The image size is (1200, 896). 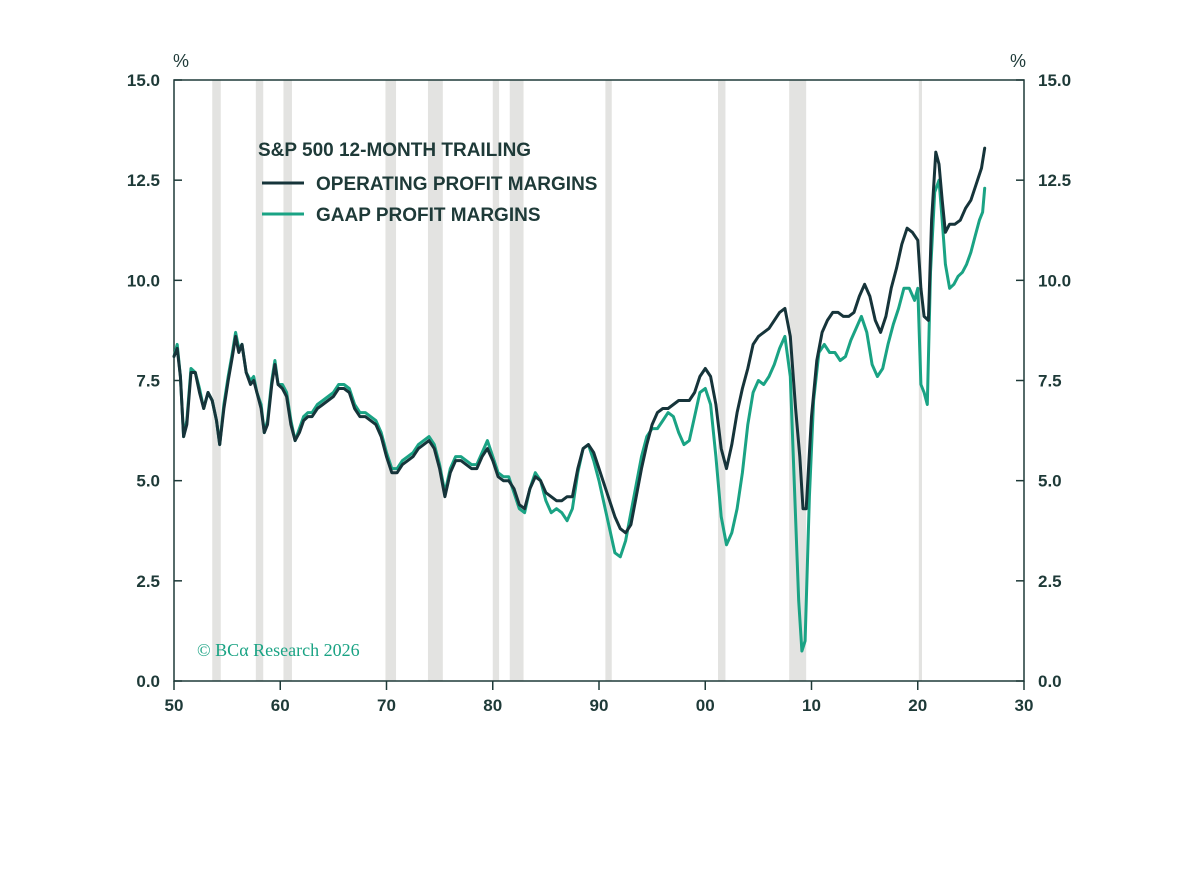 I want to click on left-axis-unit: %, so click(x=181, y=61).